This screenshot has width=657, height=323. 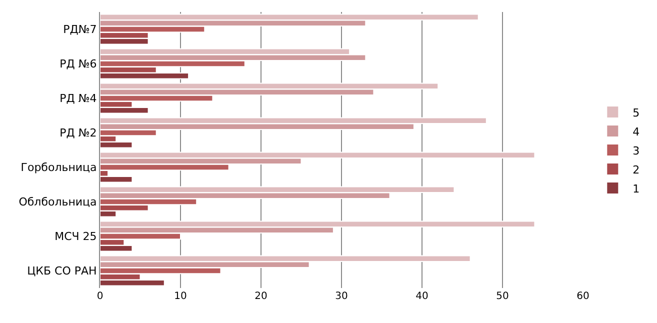 I want to click on y-tick-label: ЦКБ СО РАН, so click(x=62, y=271).